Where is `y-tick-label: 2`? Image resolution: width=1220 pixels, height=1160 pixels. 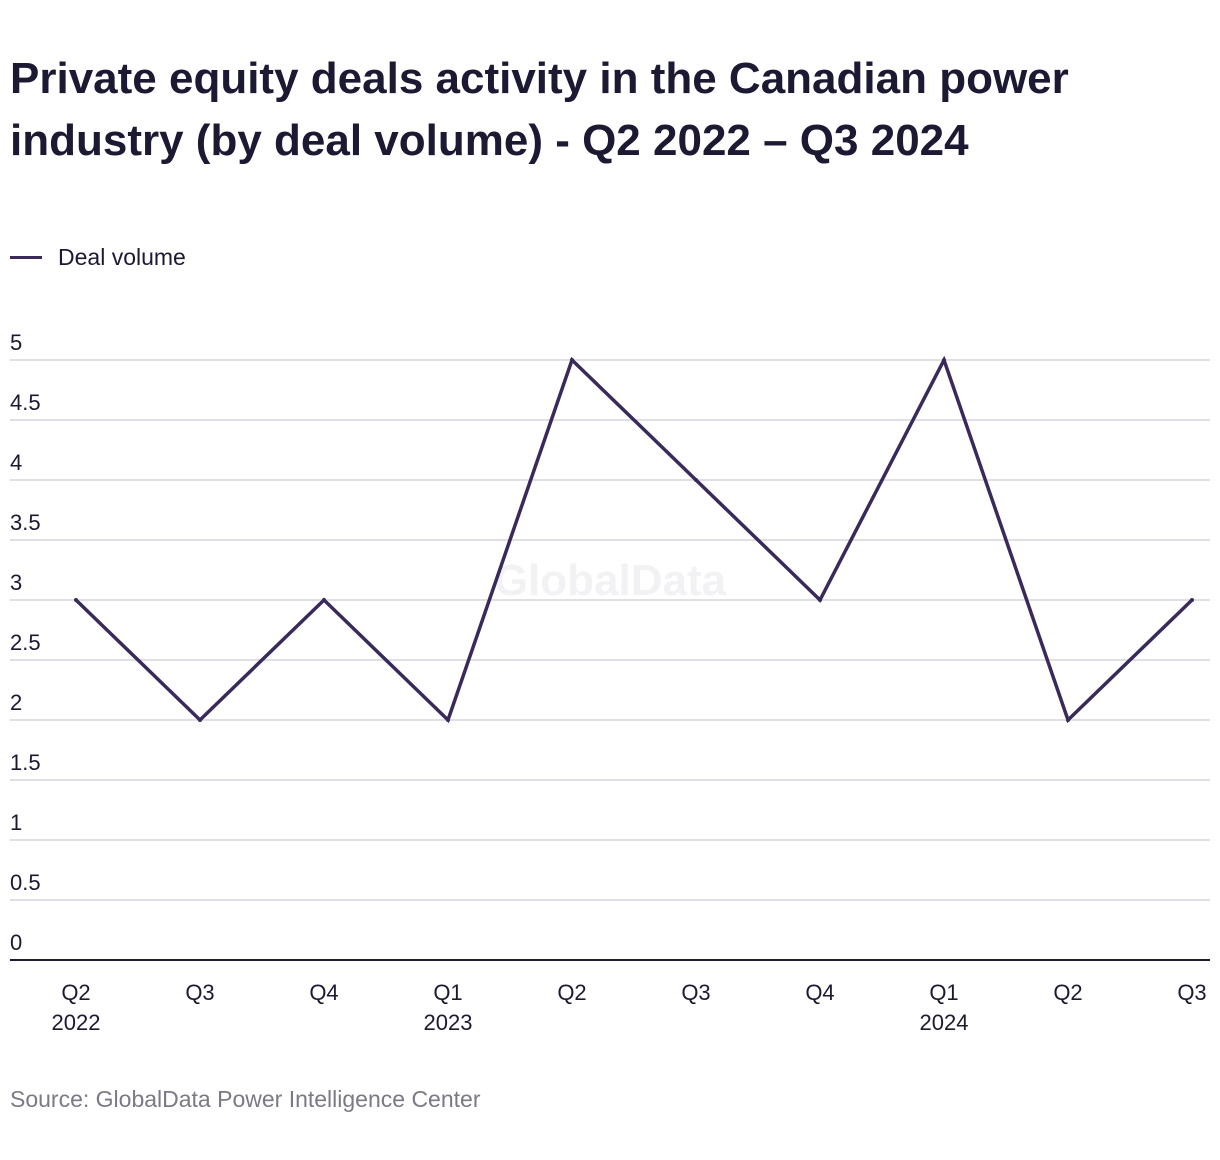 y-tick-label: 2 is located at coordinates (16, 702).